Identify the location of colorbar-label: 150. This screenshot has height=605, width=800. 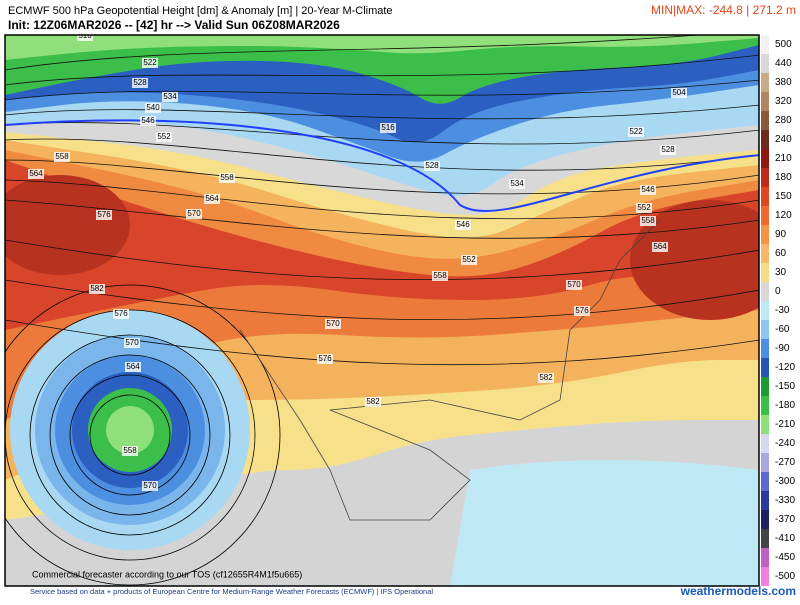
(783, 196).